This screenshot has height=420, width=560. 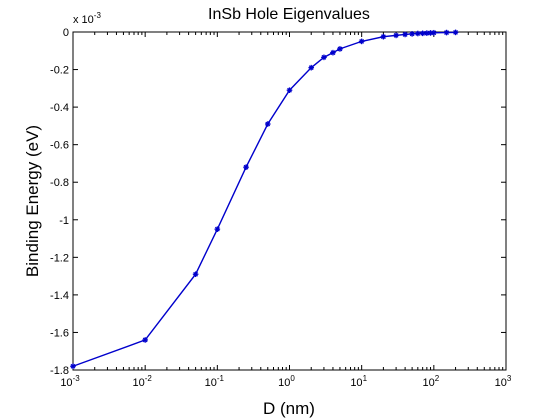 I want to click on y-tick-label: -1.4, so click(x=59, y=296).